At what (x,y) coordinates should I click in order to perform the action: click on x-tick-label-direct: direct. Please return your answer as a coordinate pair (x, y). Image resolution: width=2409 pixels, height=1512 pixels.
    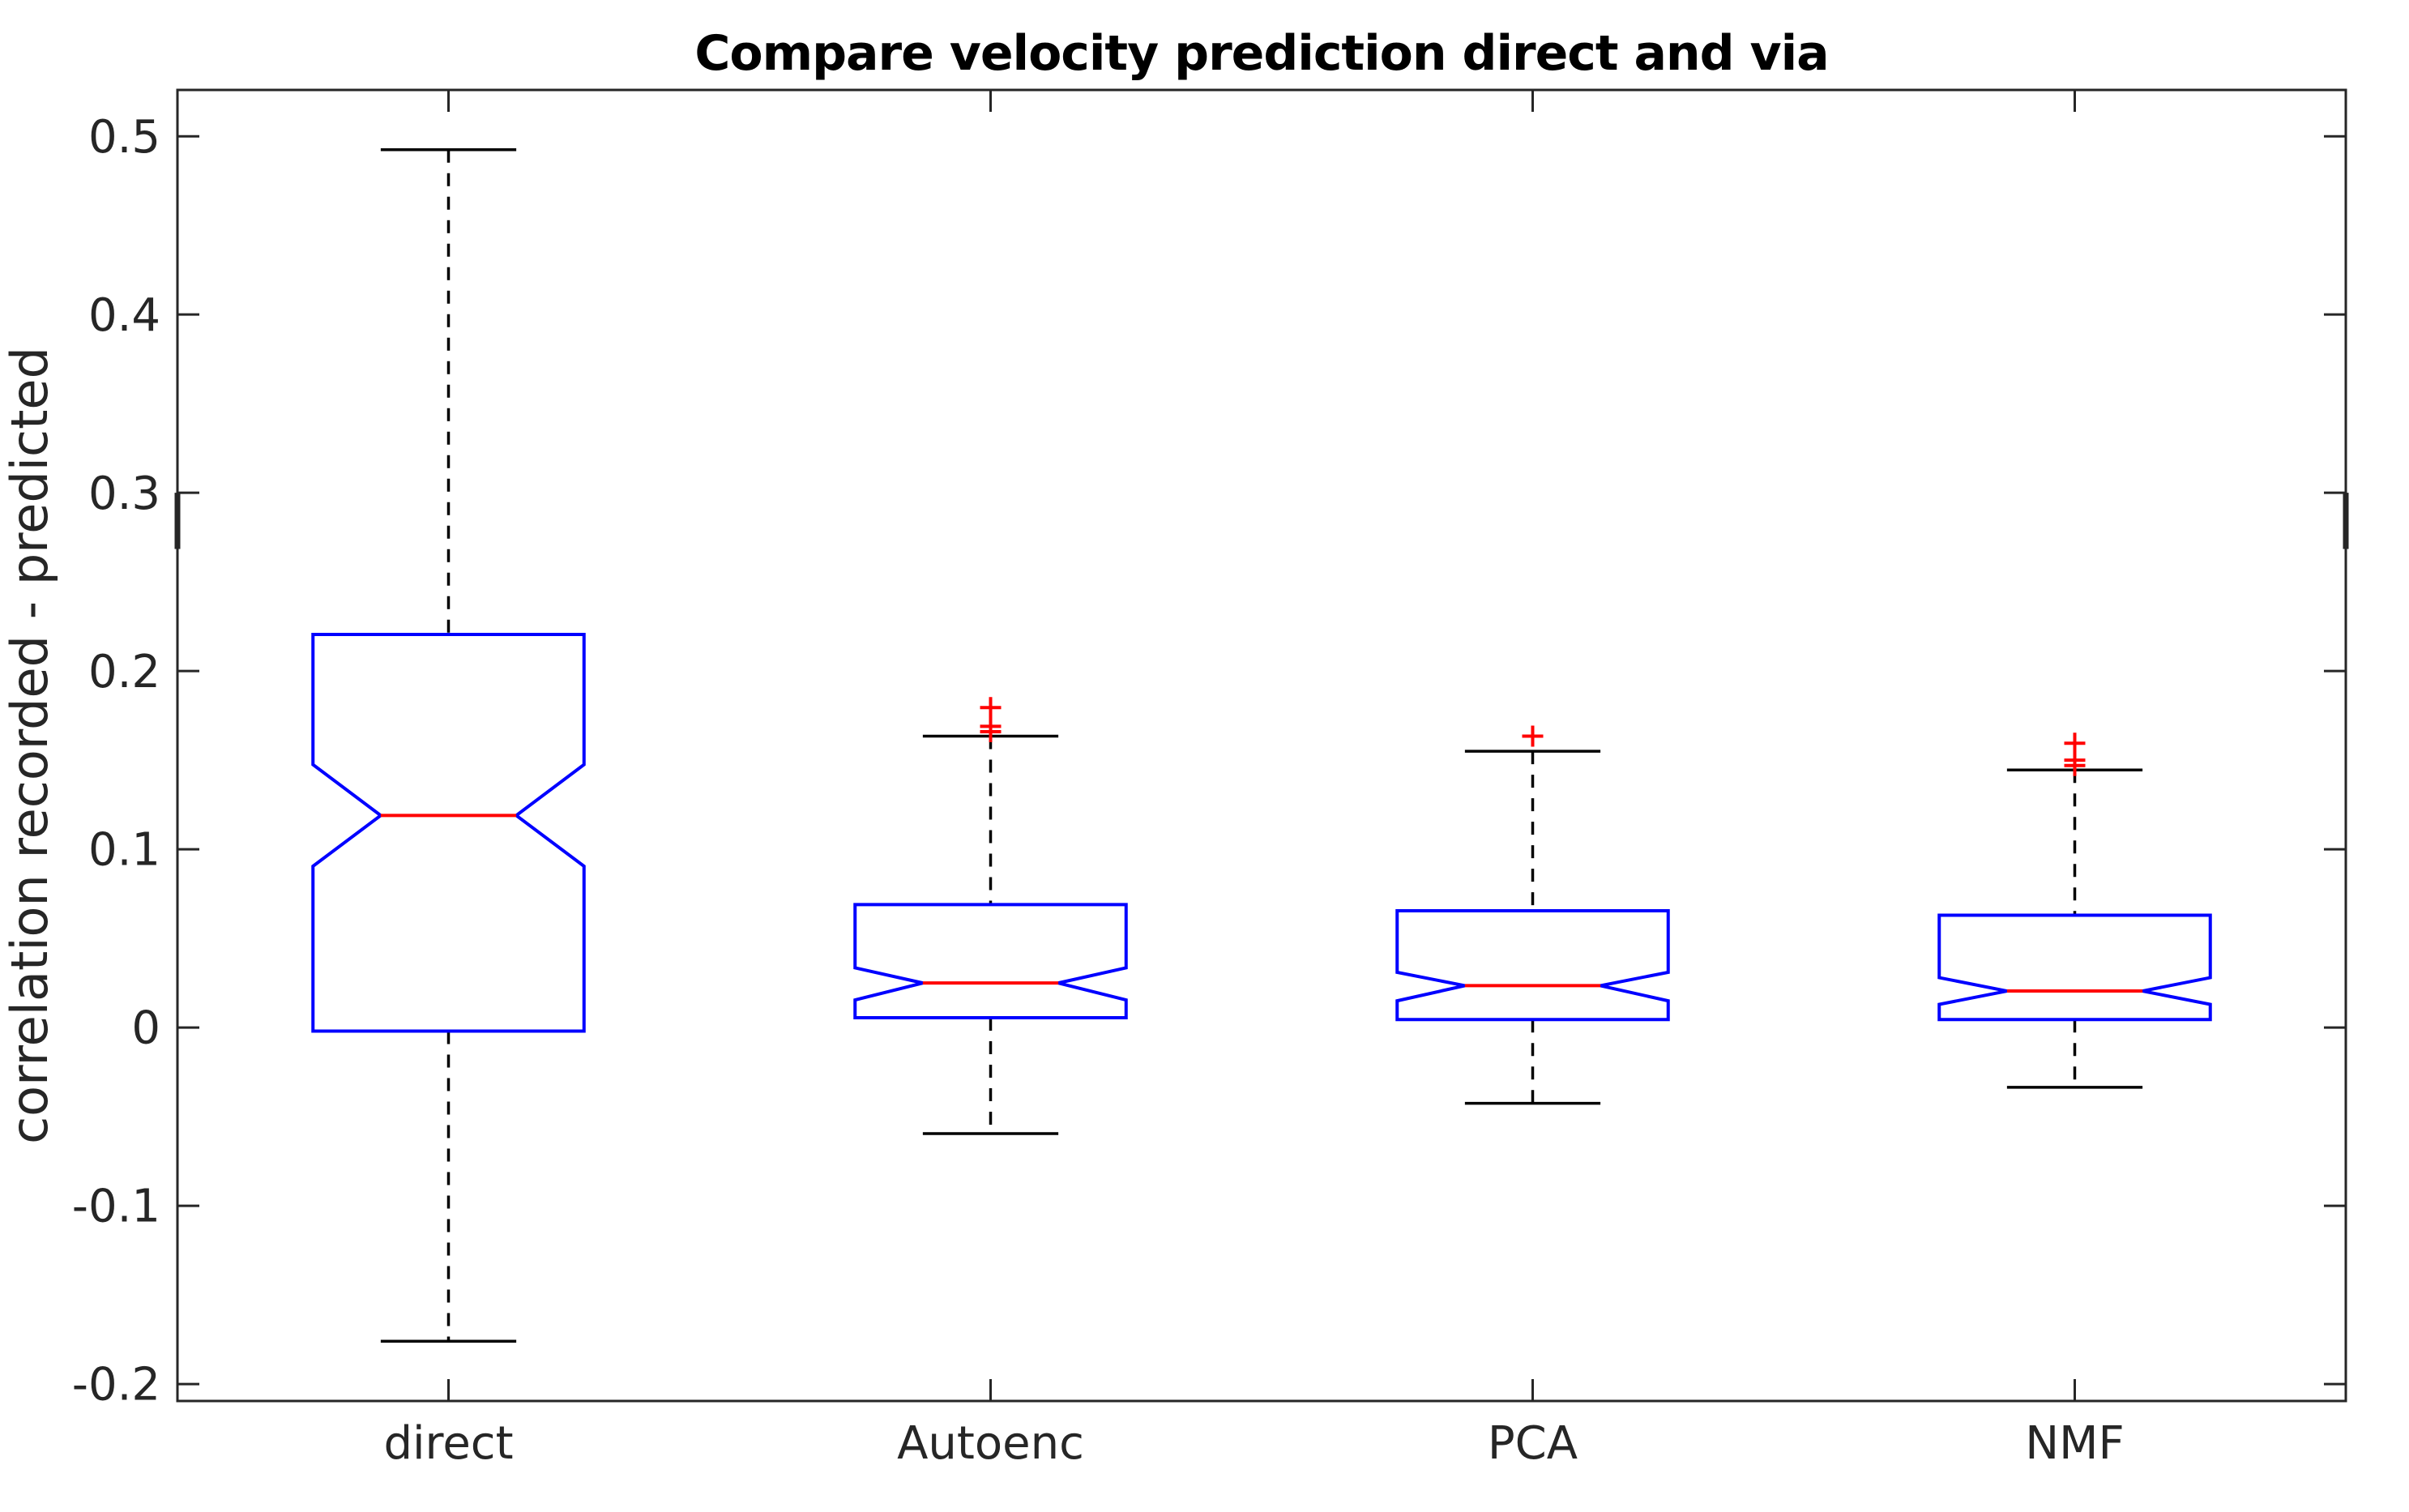
    Looking at the image, I should click on (448, 1443).